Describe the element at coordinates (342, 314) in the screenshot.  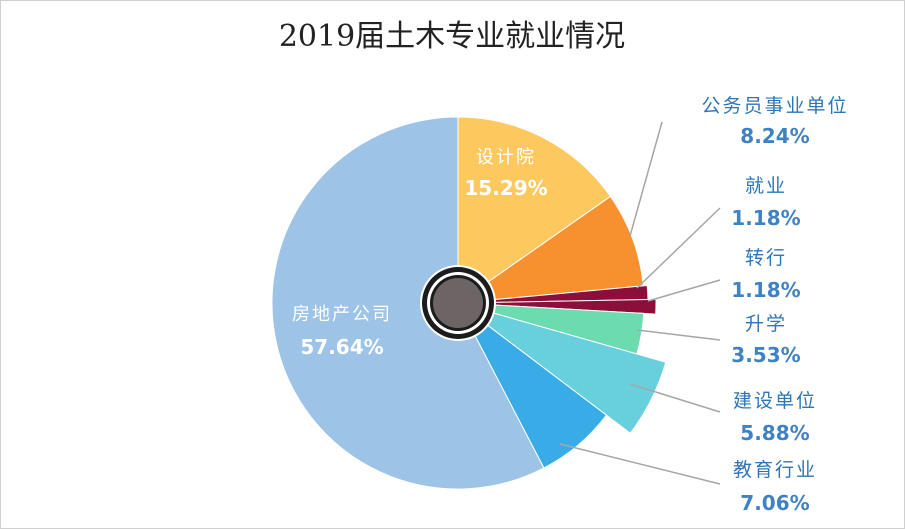
I see `slice-category-label-7: 房地产公司` at that location.